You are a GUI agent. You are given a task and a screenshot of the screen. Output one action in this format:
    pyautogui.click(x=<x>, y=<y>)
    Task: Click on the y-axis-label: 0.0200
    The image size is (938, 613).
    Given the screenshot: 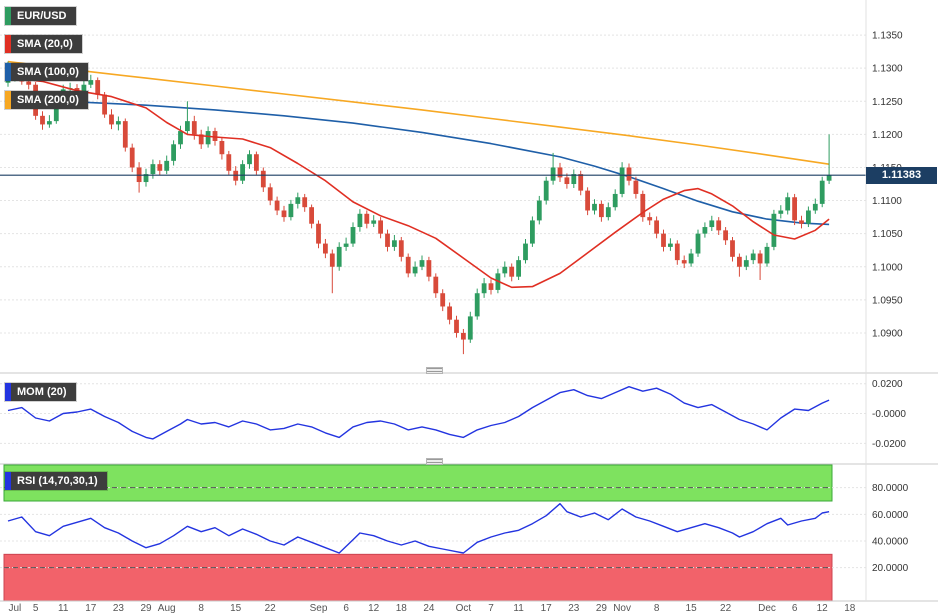 What is the action you would take?
    pyautogui.click(x=887, y=384)
    